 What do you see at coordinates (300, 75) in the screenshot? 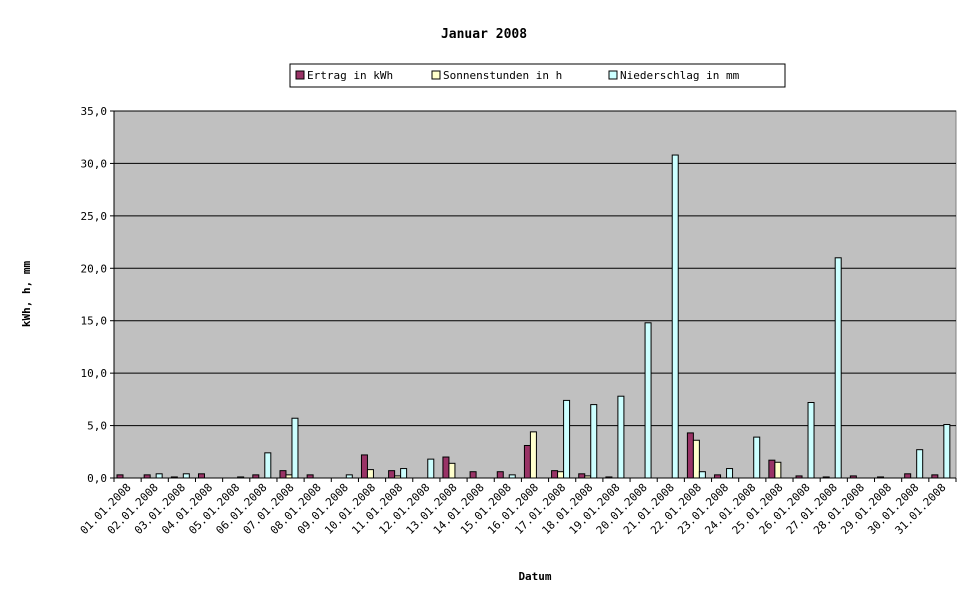
I see `legend-swatch-ertrag` at bounding box center [300, 75].